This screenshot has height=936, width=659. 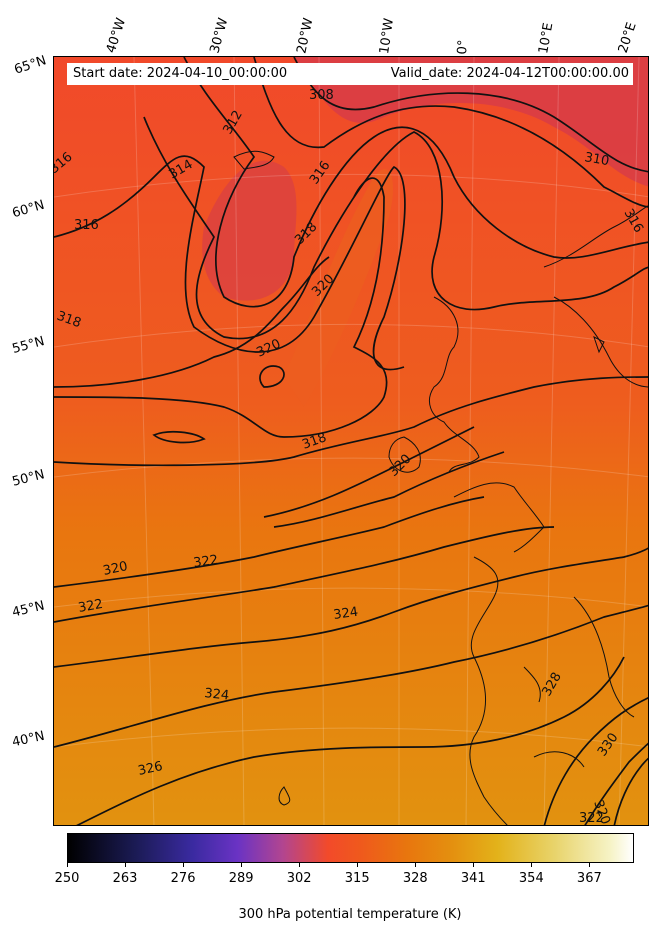 I want to click on longitude-label-0: 0°, so click(x=463, y=47).